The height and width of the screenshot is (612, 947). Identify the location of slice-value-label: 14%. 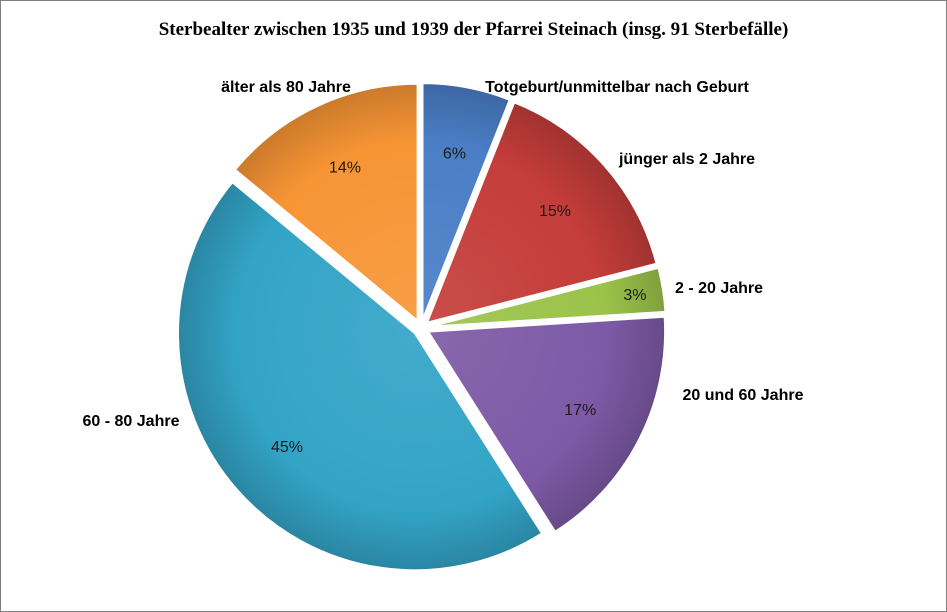
(345, 167).